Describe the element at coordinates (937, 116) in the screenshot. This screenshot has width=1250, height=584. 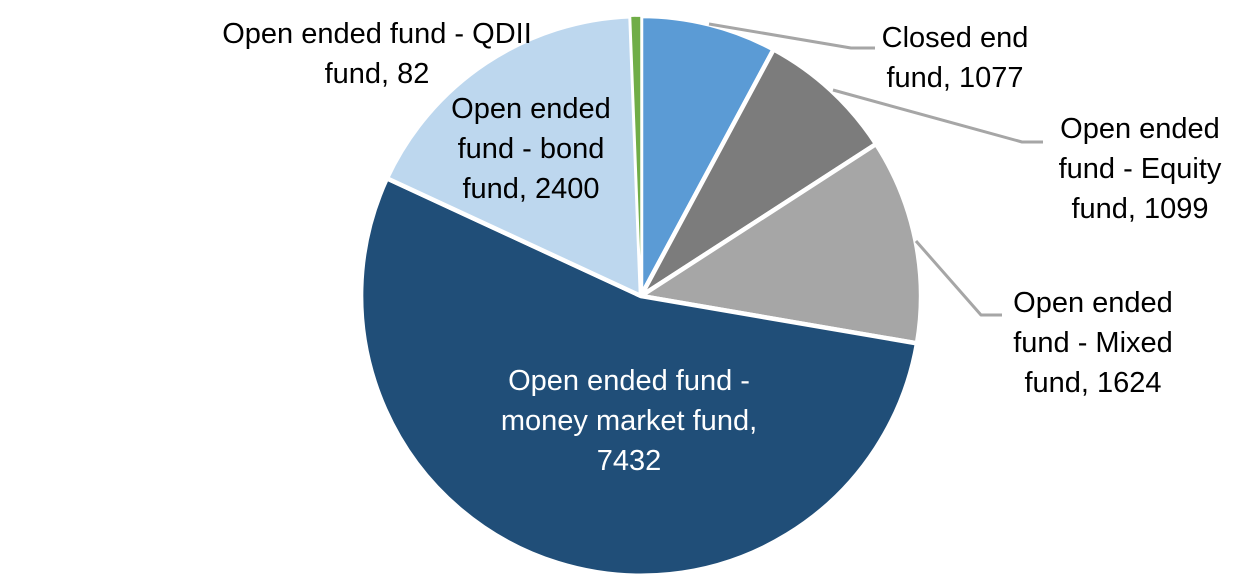
I see `leader-line-open-ended-fund-equity-fund` at that location.